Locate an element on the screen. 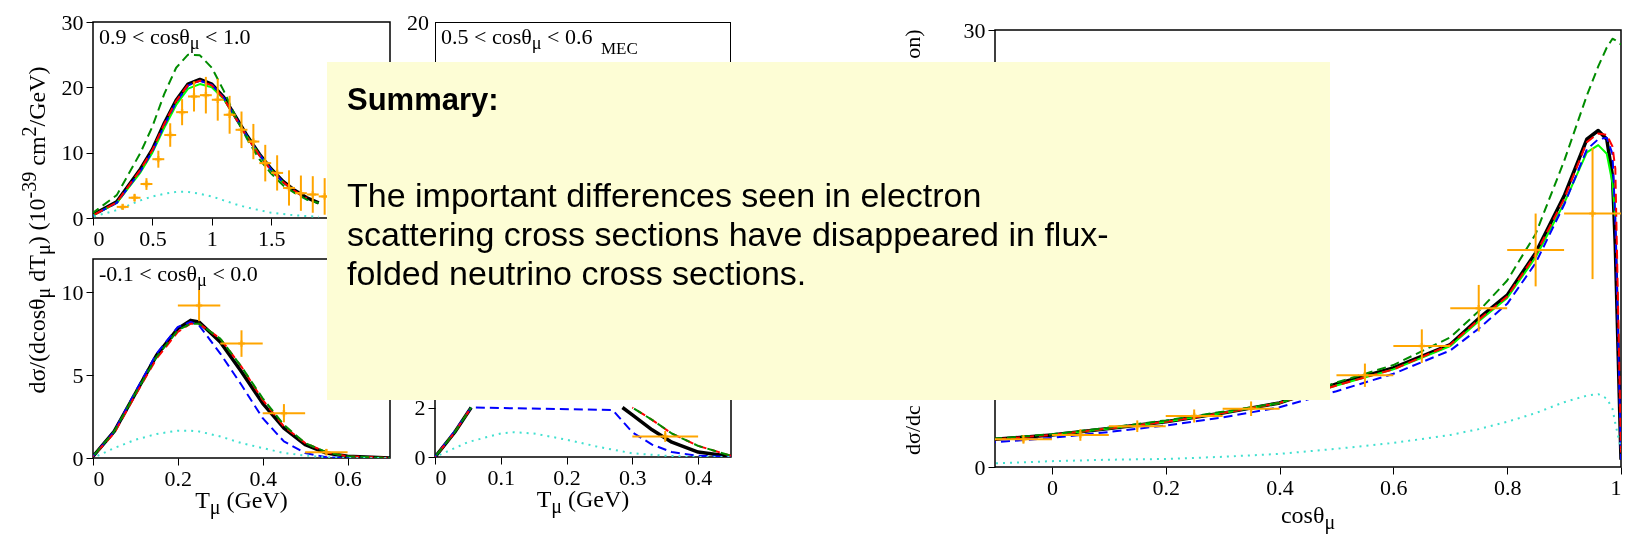 The width and height of the screenshot is (1640, 551). y-tick-label: 20 is located at coordinates (72, 87).